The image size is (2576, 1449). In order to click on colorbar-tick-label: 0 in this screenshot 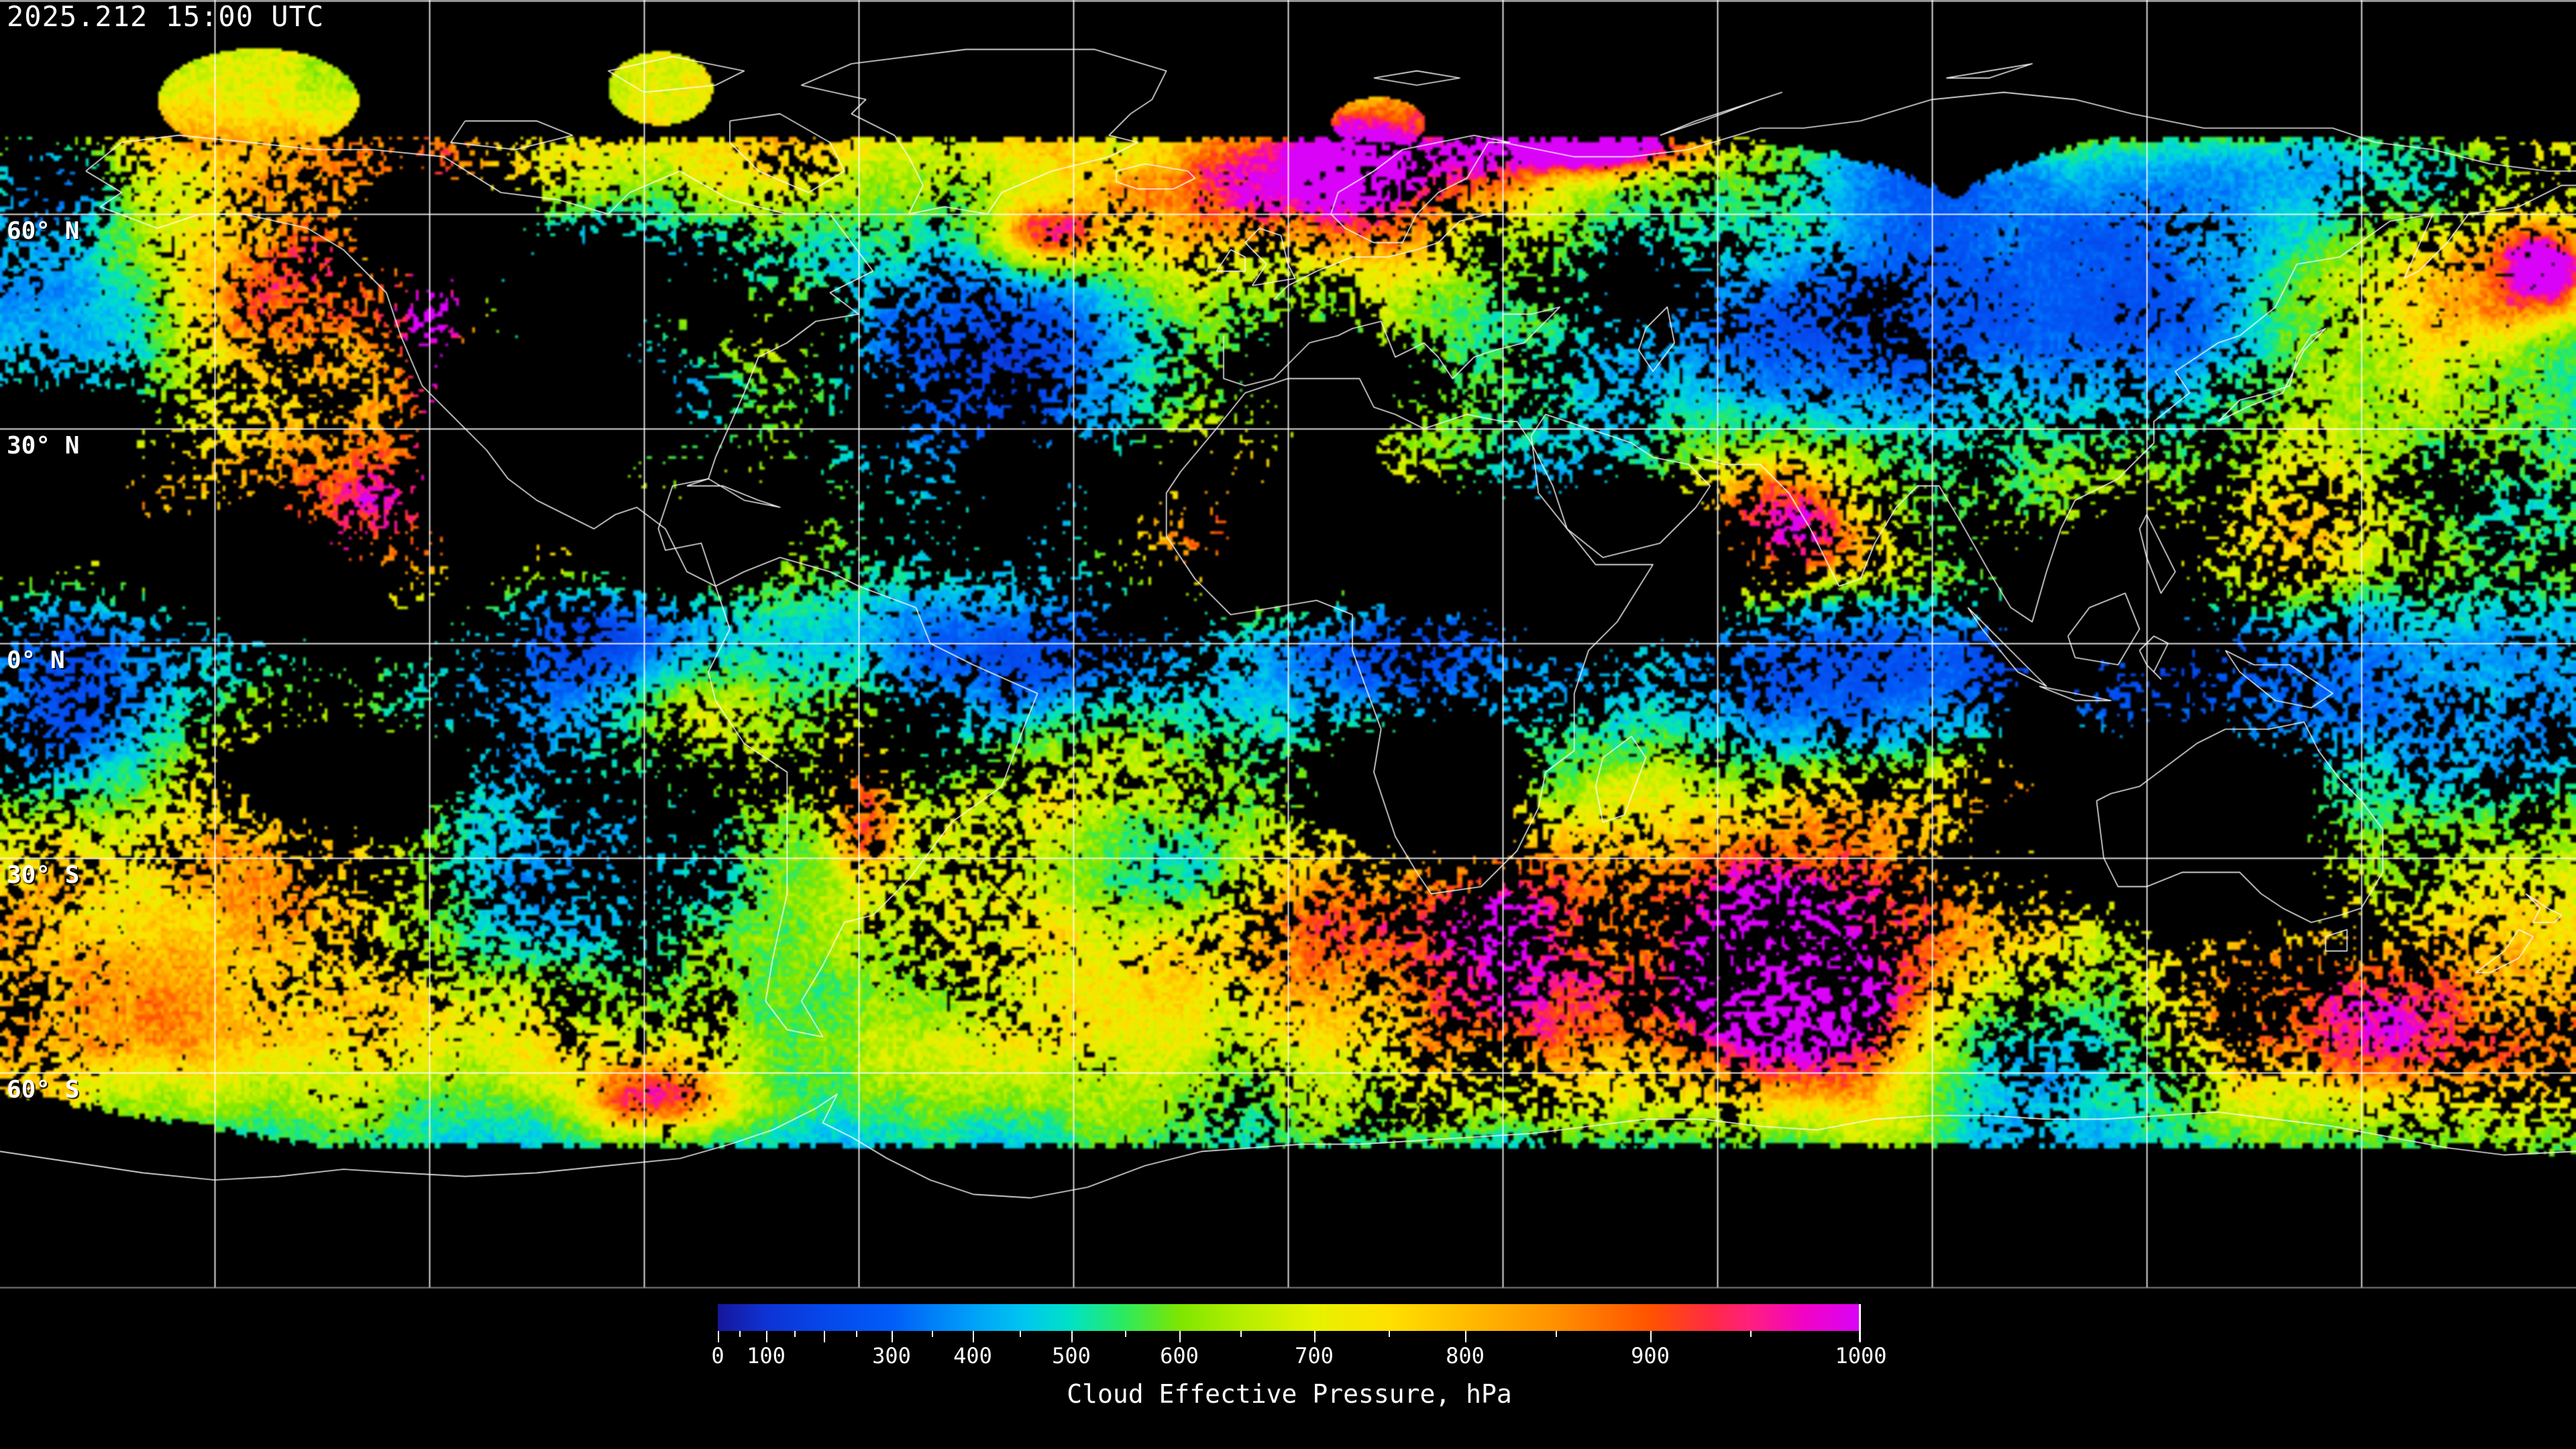, I will do `click(717, 1355)`.